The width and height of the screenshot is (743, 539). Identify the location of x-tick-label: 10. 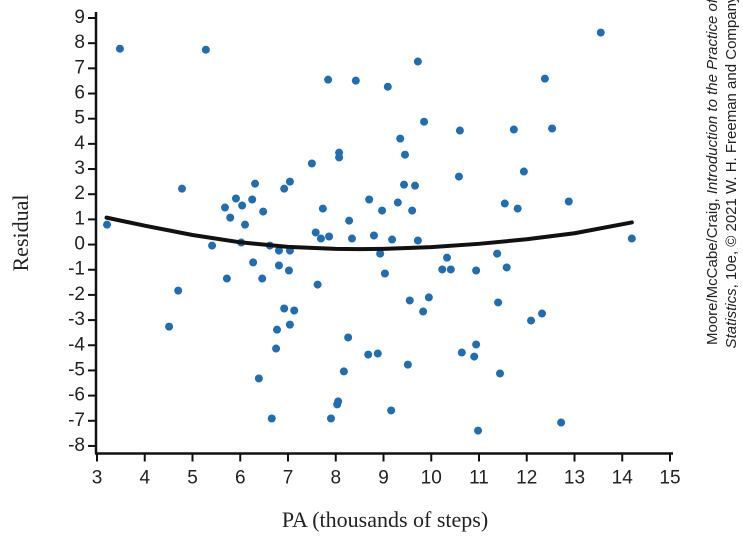
(431, 478).